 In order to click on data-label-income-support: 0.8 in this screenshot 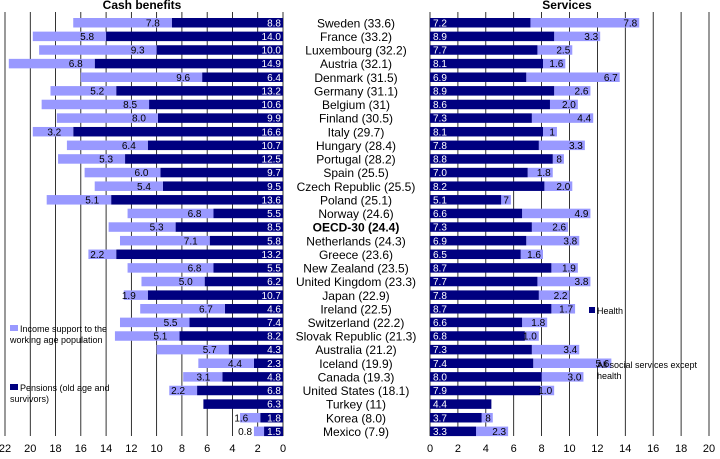, I will do `click(245, 432)`.